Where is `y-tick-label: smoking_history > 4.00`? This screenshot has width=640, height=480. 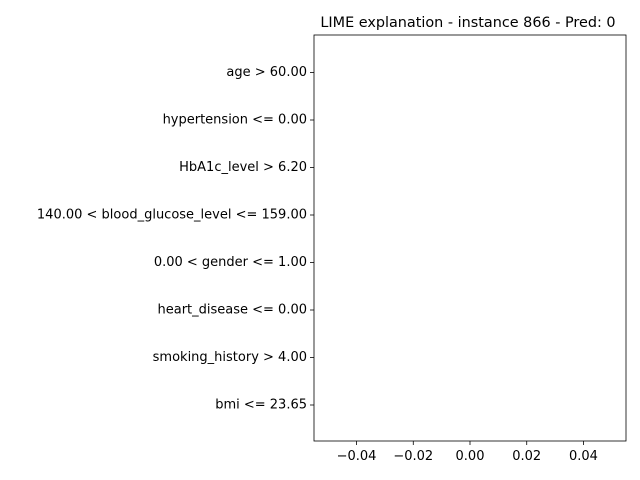
y-tick-label: smoking_history > 4.00 is located at coordinates (230, 357).